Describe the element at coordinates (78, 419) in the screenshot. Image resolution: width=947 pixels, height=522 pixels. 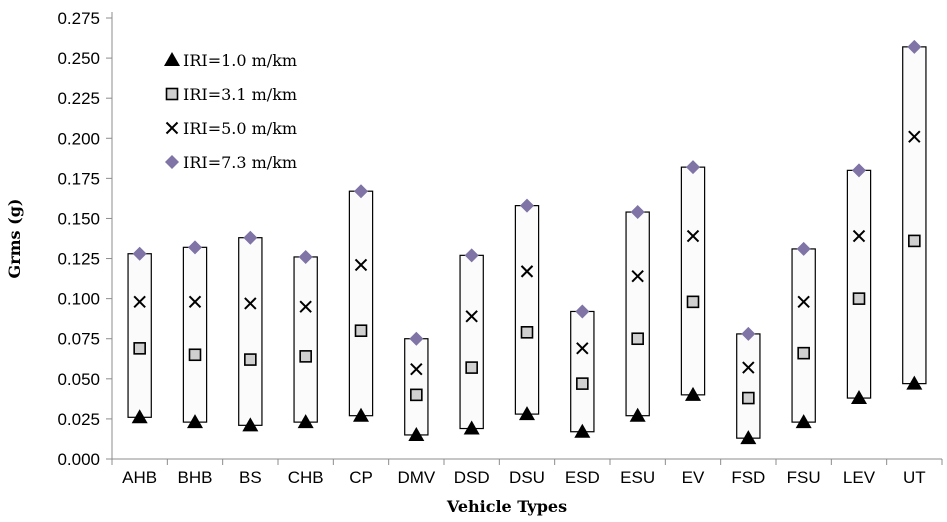
I see `y-tick-label: 0.025` at that location.